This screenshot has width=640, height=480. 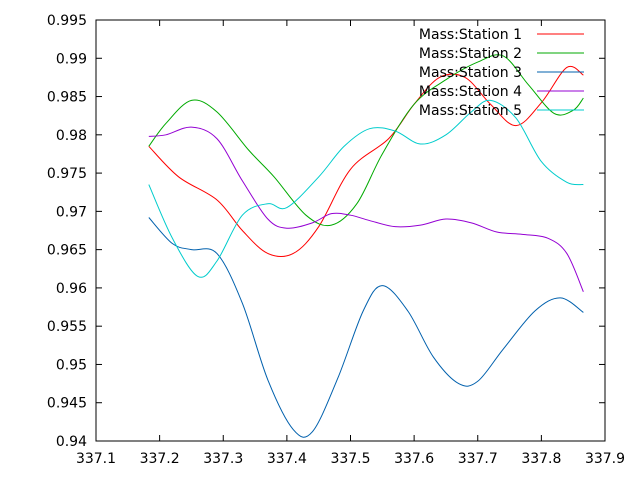 I want to click on y-tick-label: 0.965, so click(x=67, y=251).